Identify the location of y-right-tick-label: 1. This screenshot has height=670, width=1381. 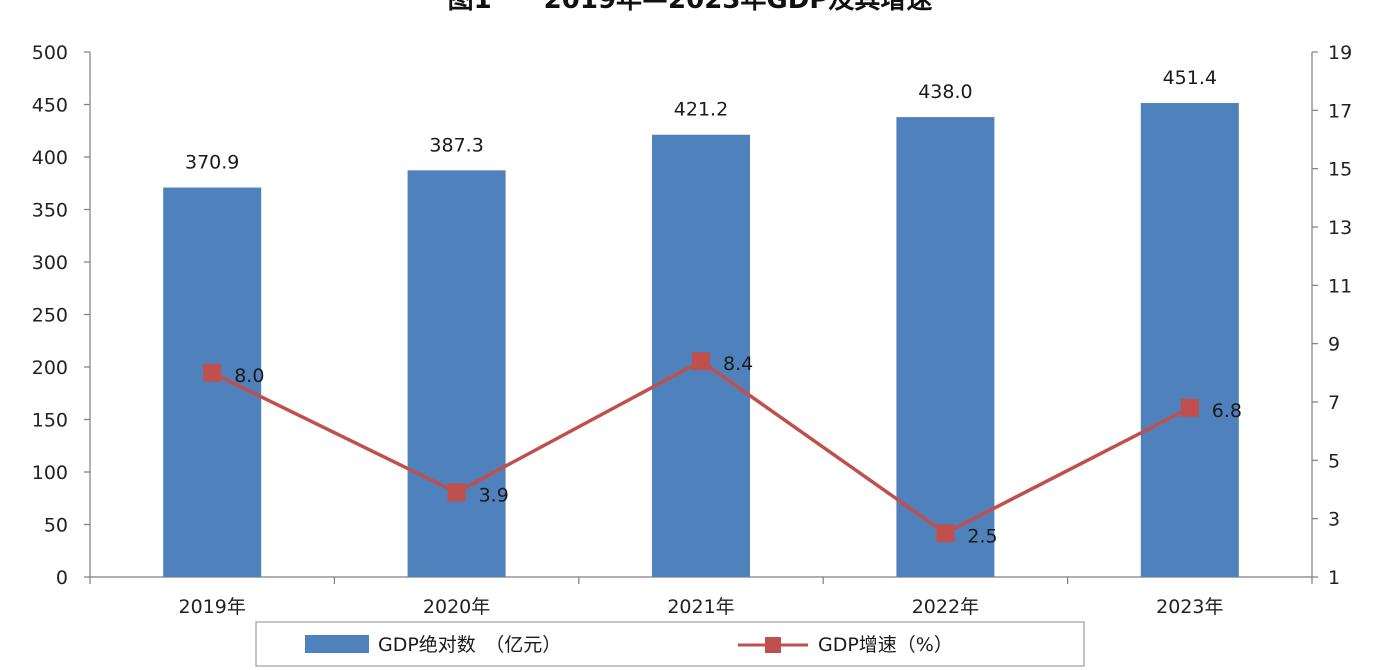
(1334, 578).